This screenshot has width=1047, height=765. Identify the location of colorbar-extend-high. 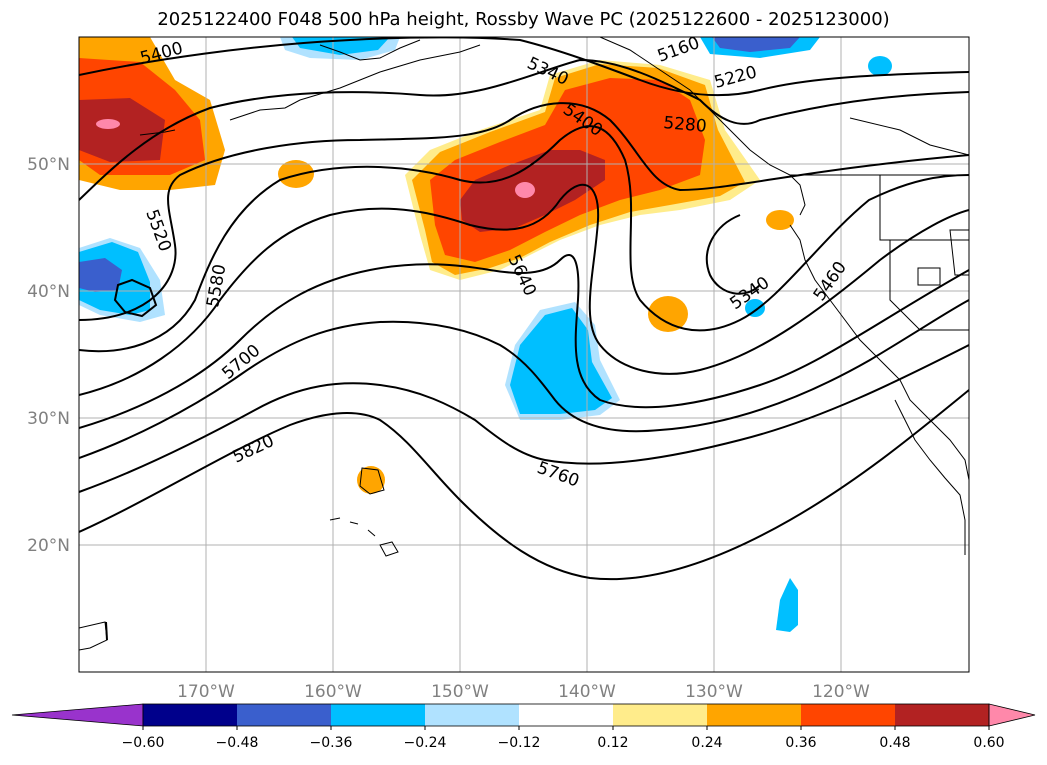
(1012, 715).